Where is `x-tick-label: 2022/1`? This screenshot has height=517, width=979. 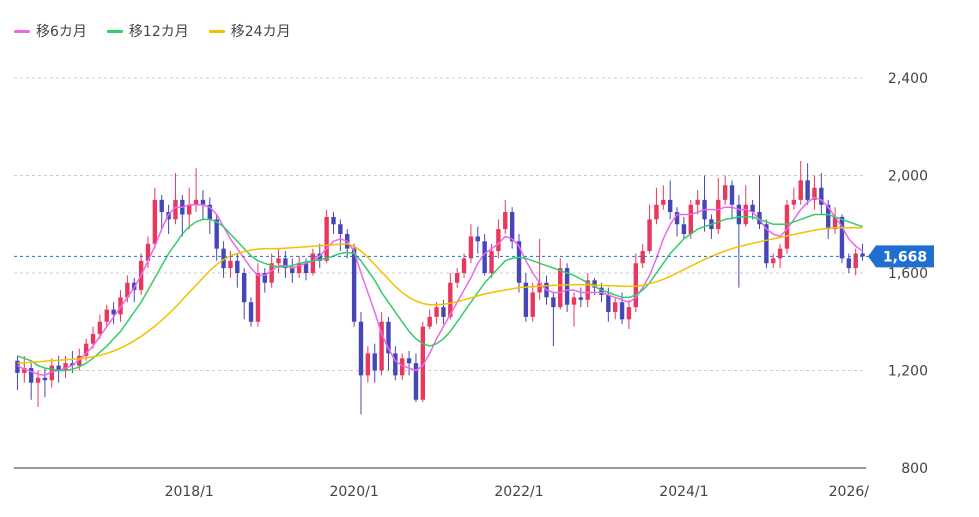 x-tick-label: 2022/1 is located at coordinates (518, 492).